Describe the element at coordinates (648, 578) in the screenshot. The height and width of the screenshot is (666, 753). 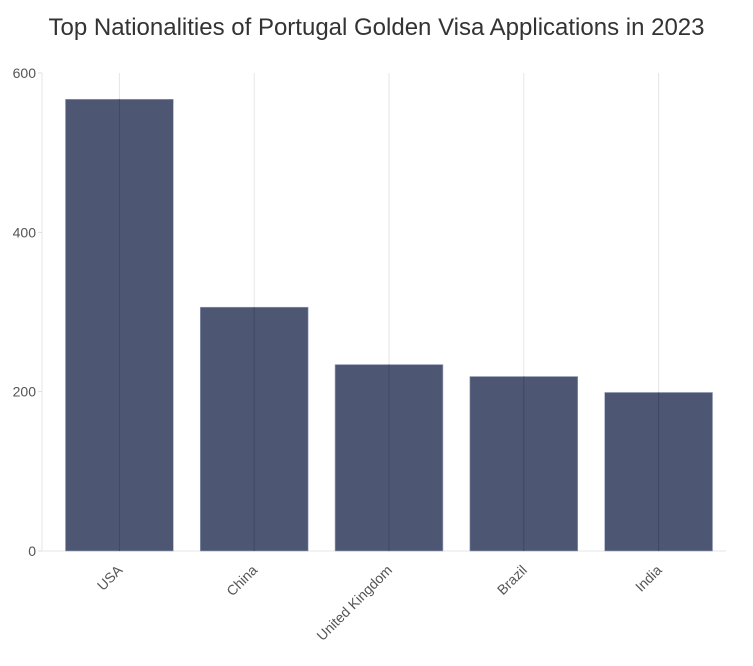
I see `x-tick-label: India` at that location.